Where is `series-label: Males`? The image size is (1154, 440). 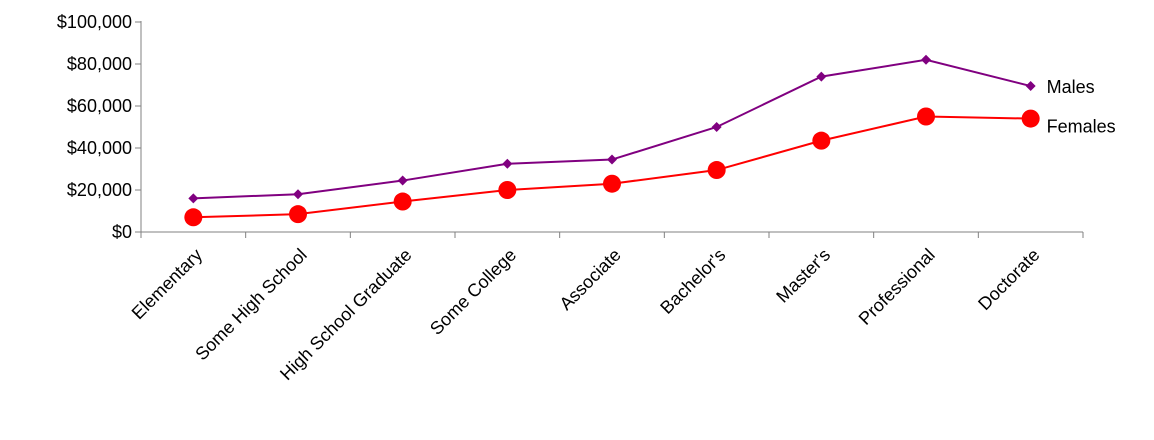 series-label: Males is located at coordinates (1071, 87).